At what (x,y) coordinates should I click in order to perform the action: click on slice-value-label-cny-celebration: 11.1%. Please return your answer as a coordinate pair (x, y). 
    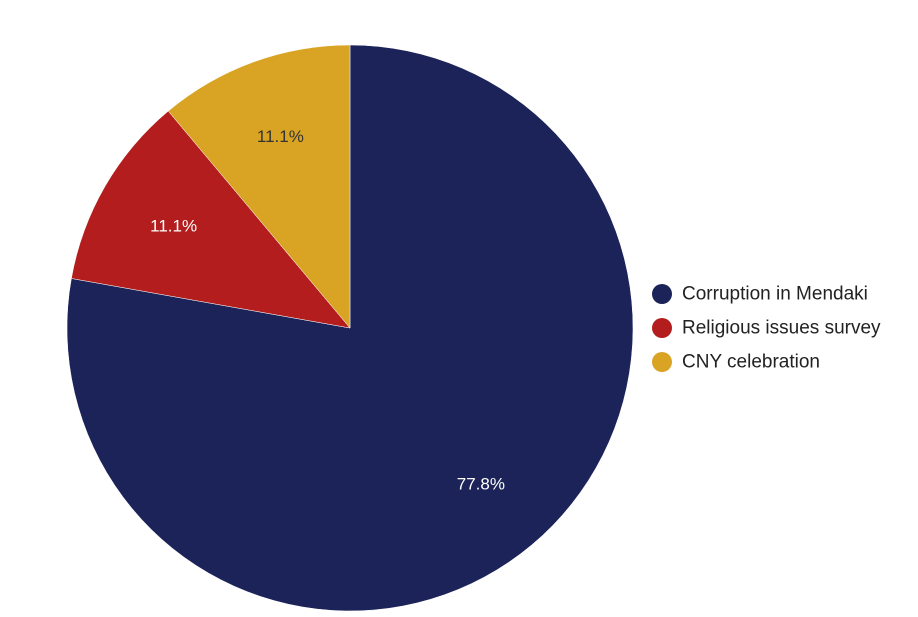
    Looking at the image, I should click on (280, 136).